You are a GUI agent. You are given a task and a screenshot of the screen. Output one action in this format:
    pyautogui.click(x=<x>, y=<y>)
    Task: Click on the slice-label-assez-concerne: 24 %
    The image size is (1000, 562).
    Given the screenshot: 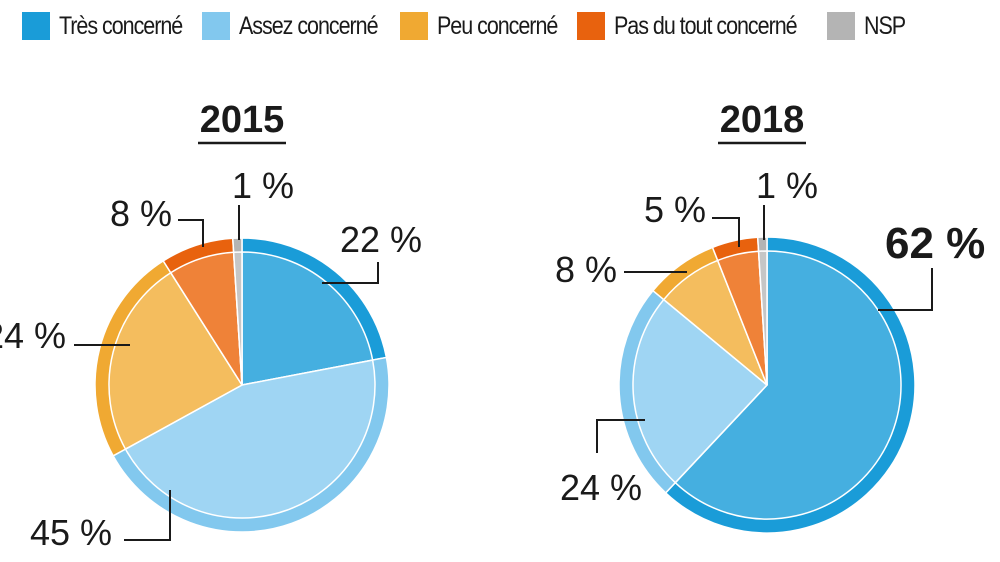 What is the action you would take?
    pyautogui.click(x=601, y=487)
    